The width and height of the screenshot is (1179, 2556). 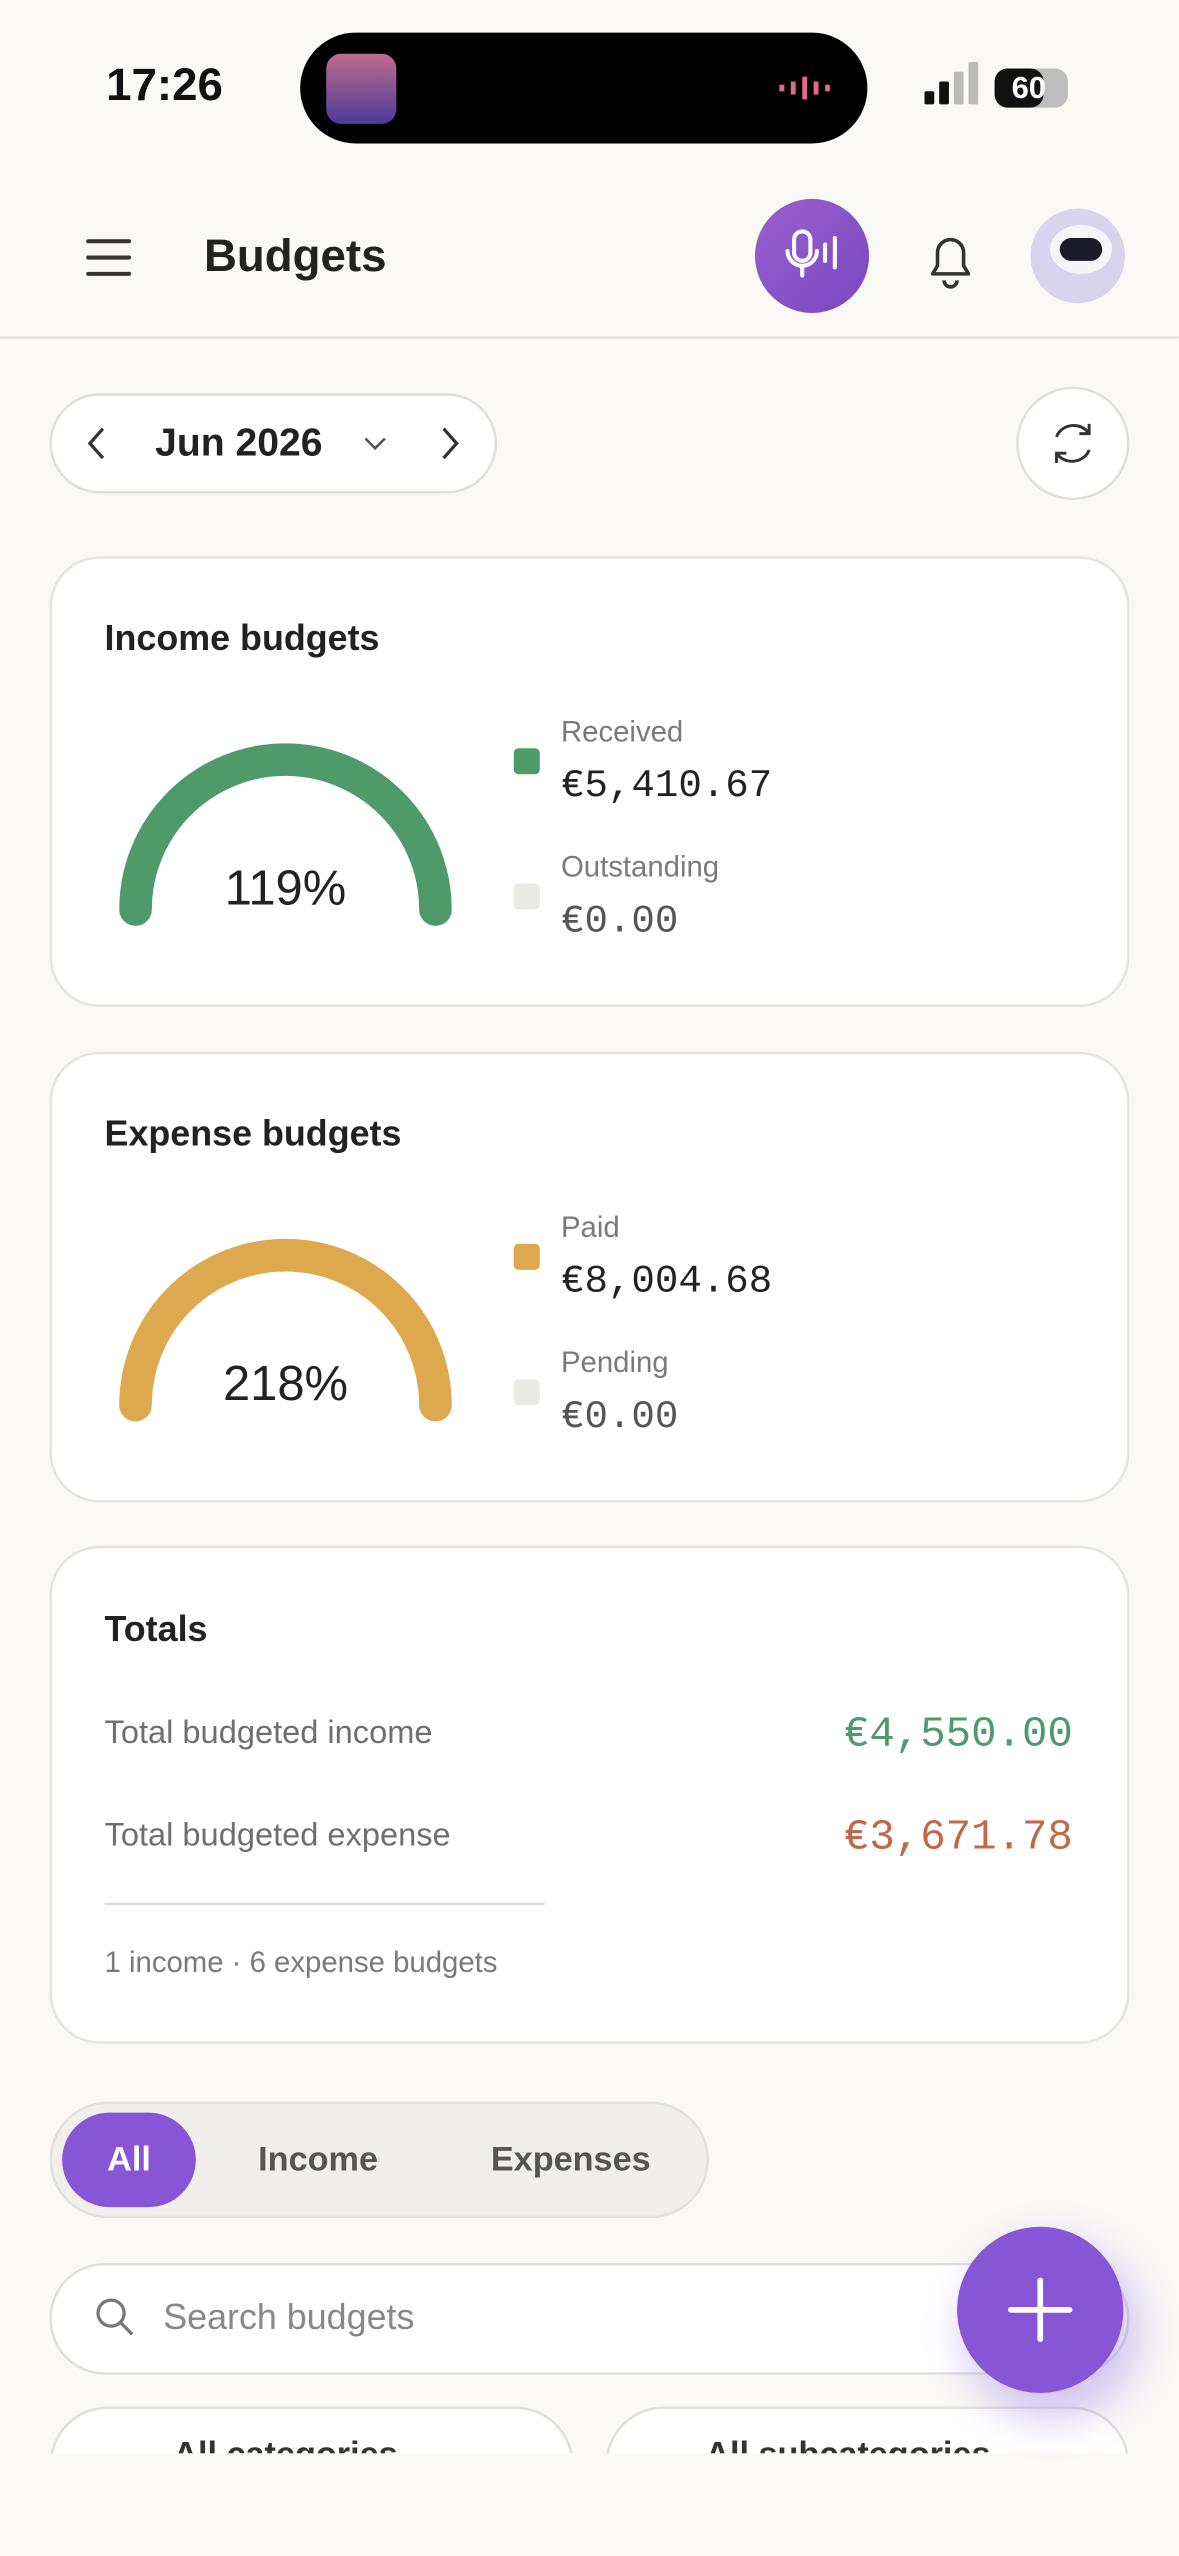 I want to click on gauge-percent: 119%, so click(x=285, y=889).